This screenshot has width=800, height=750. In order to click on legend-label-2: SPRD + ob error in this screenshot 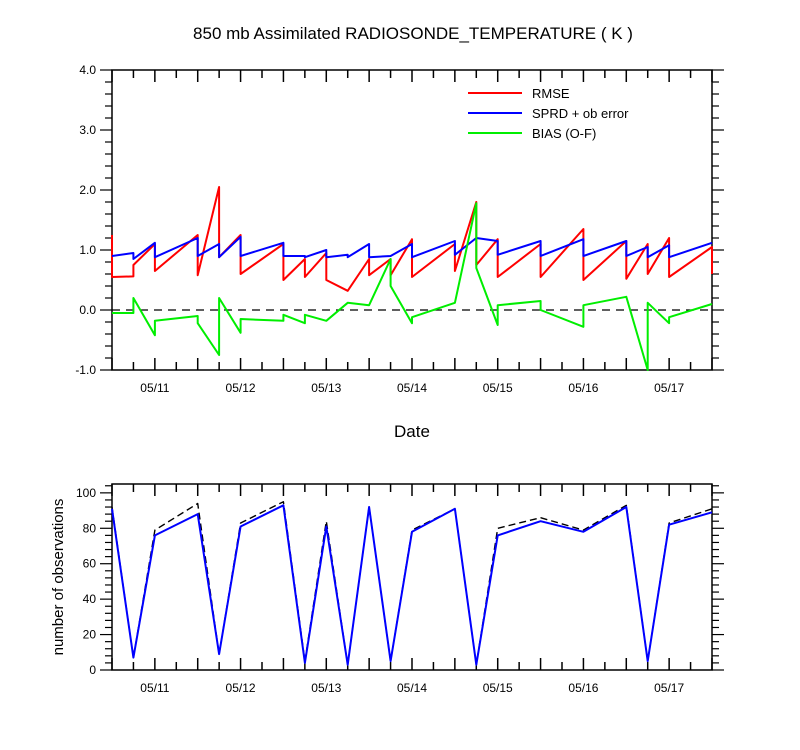, I will do `click(580, 113)`.